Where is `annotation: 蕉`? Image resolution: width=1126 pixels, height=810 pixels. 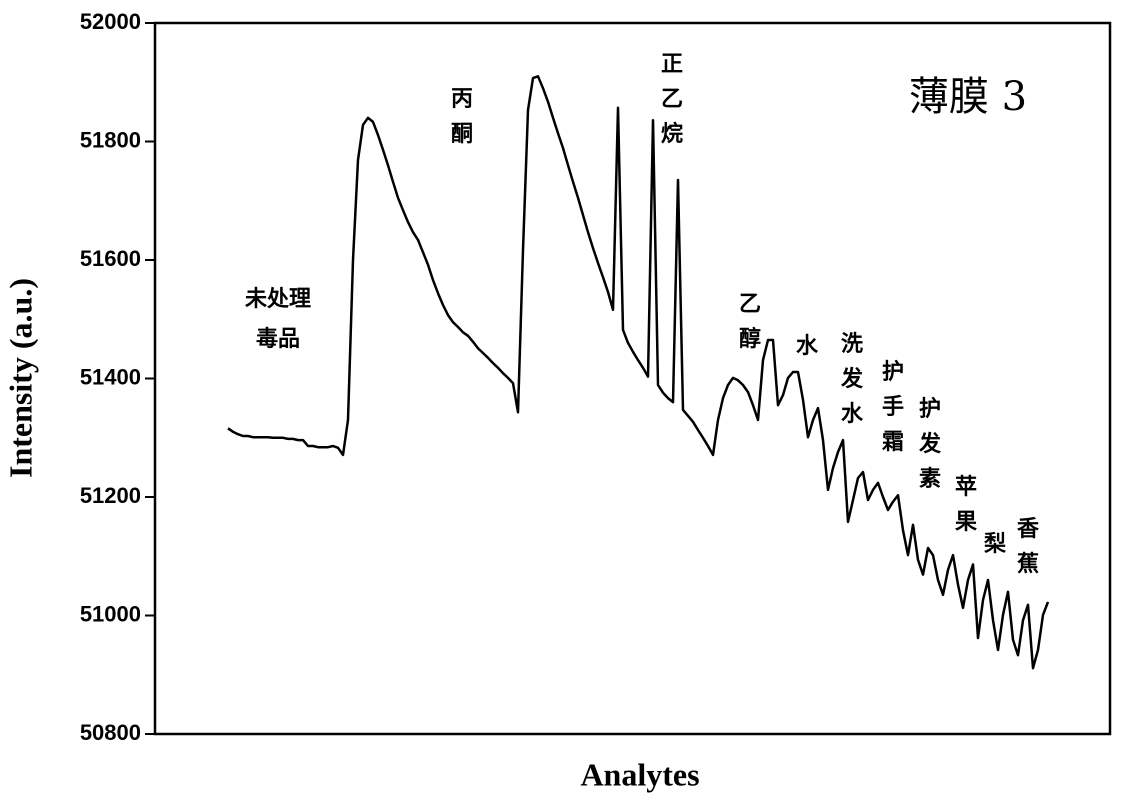
annotation: 蕉 is located at coordinates (1028, 564).